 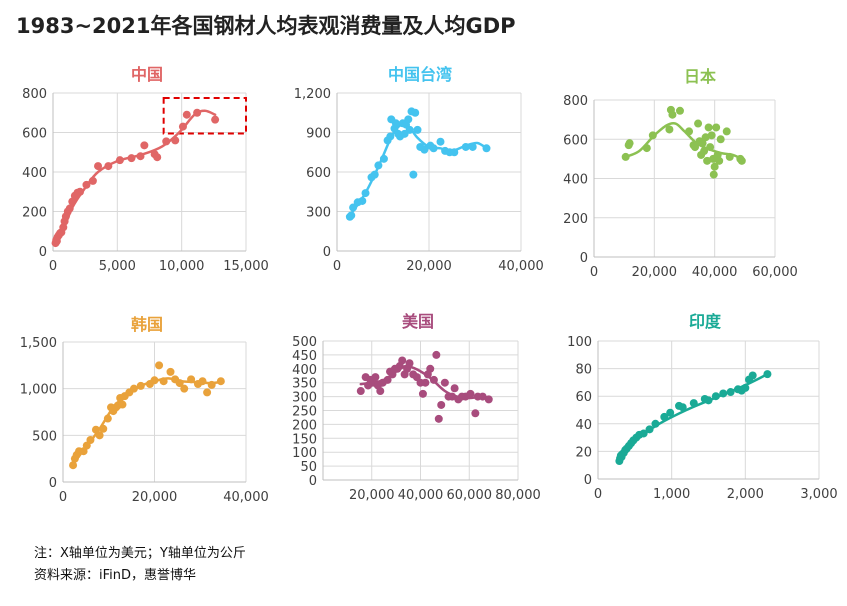 What do you see at coordinates (583, 397) in the screenshot?
I see `y-tick-label: 60` at bounding box center [583, 397].